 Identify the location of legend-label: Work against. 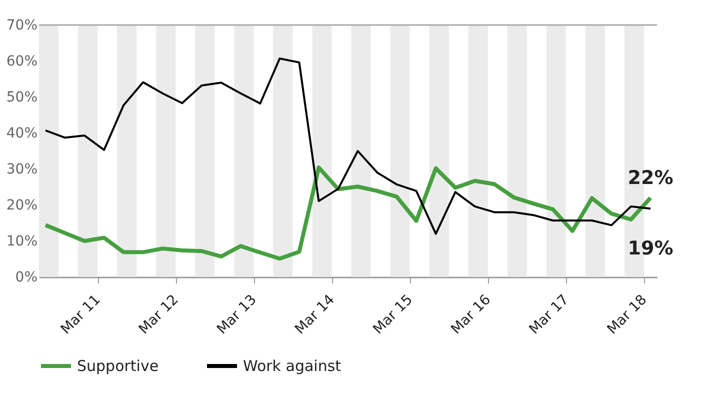
(292, 366).